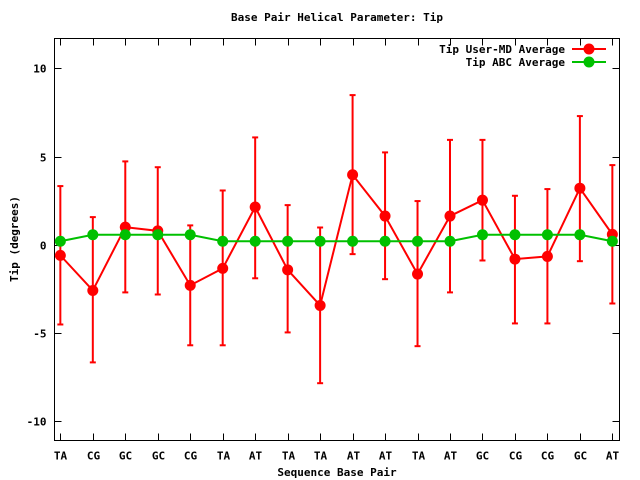 The height and width of the screenshot is (480, 640). What do you see at coordinates (43, 246) in the screenshot?
I see `y-tick-label: 0` at bounding box center [43, 246].